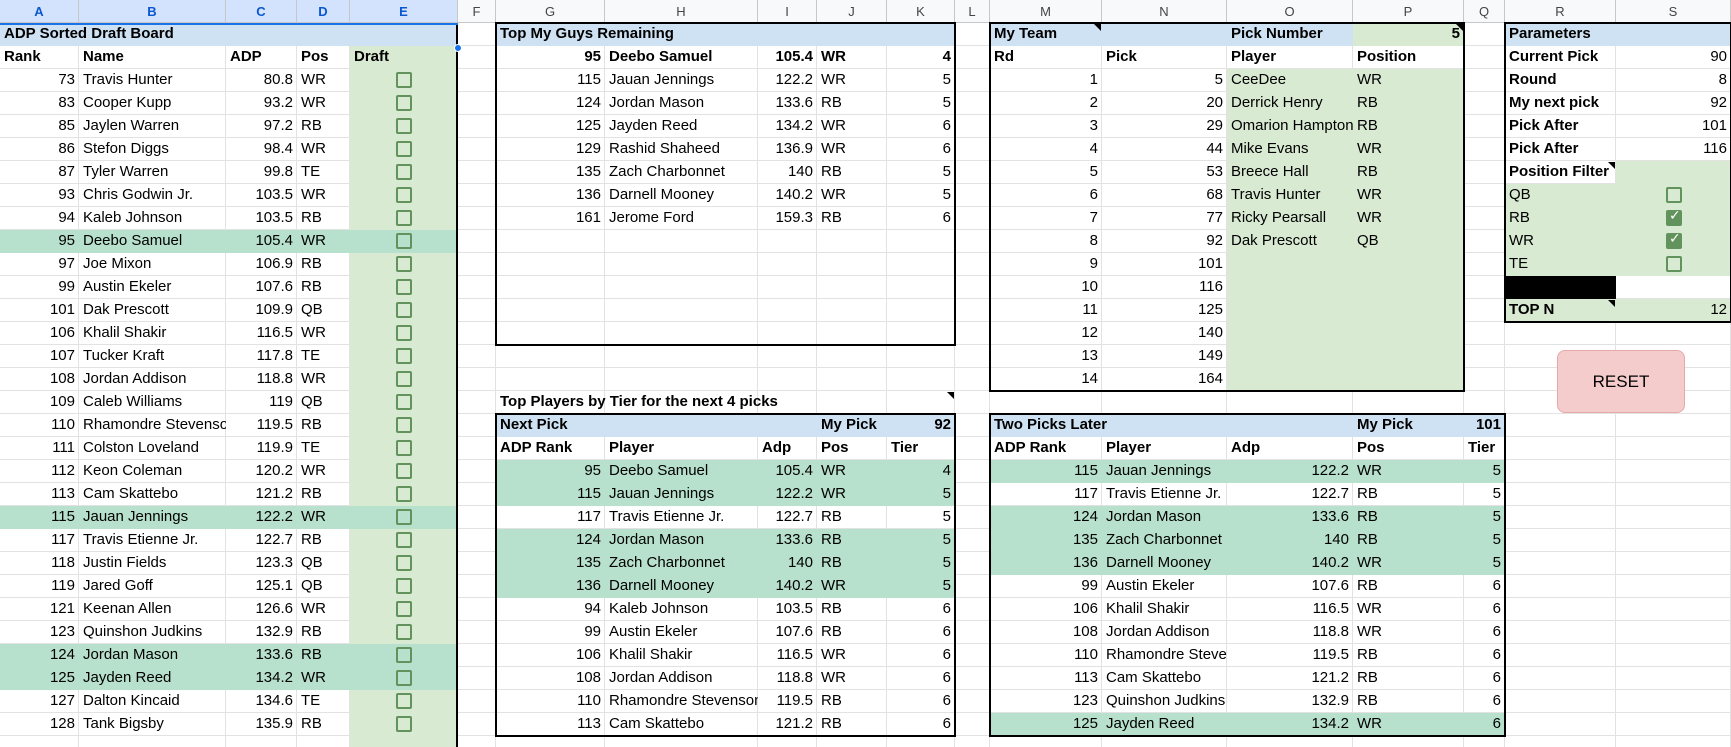 The width and height of the screenshot is (1731, 747). I want to click on next-pick-rank: 136, so click(588, 585).